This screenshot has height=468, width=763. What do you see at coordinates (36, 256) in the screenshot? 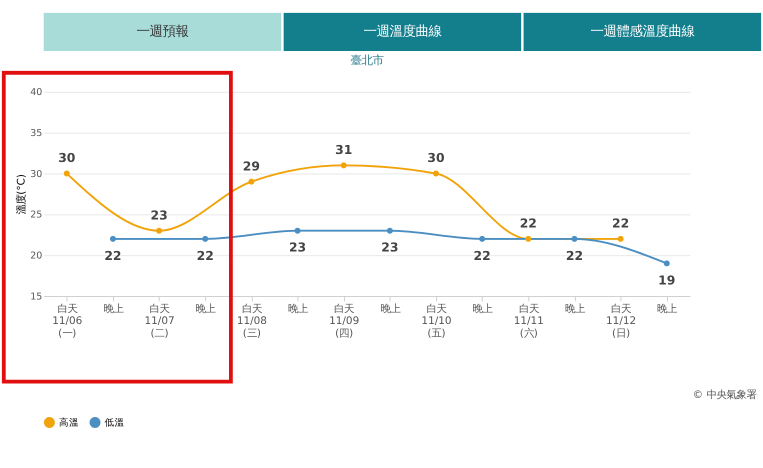
I see `y-tick-label: 20` at bounding box center [36, 256].